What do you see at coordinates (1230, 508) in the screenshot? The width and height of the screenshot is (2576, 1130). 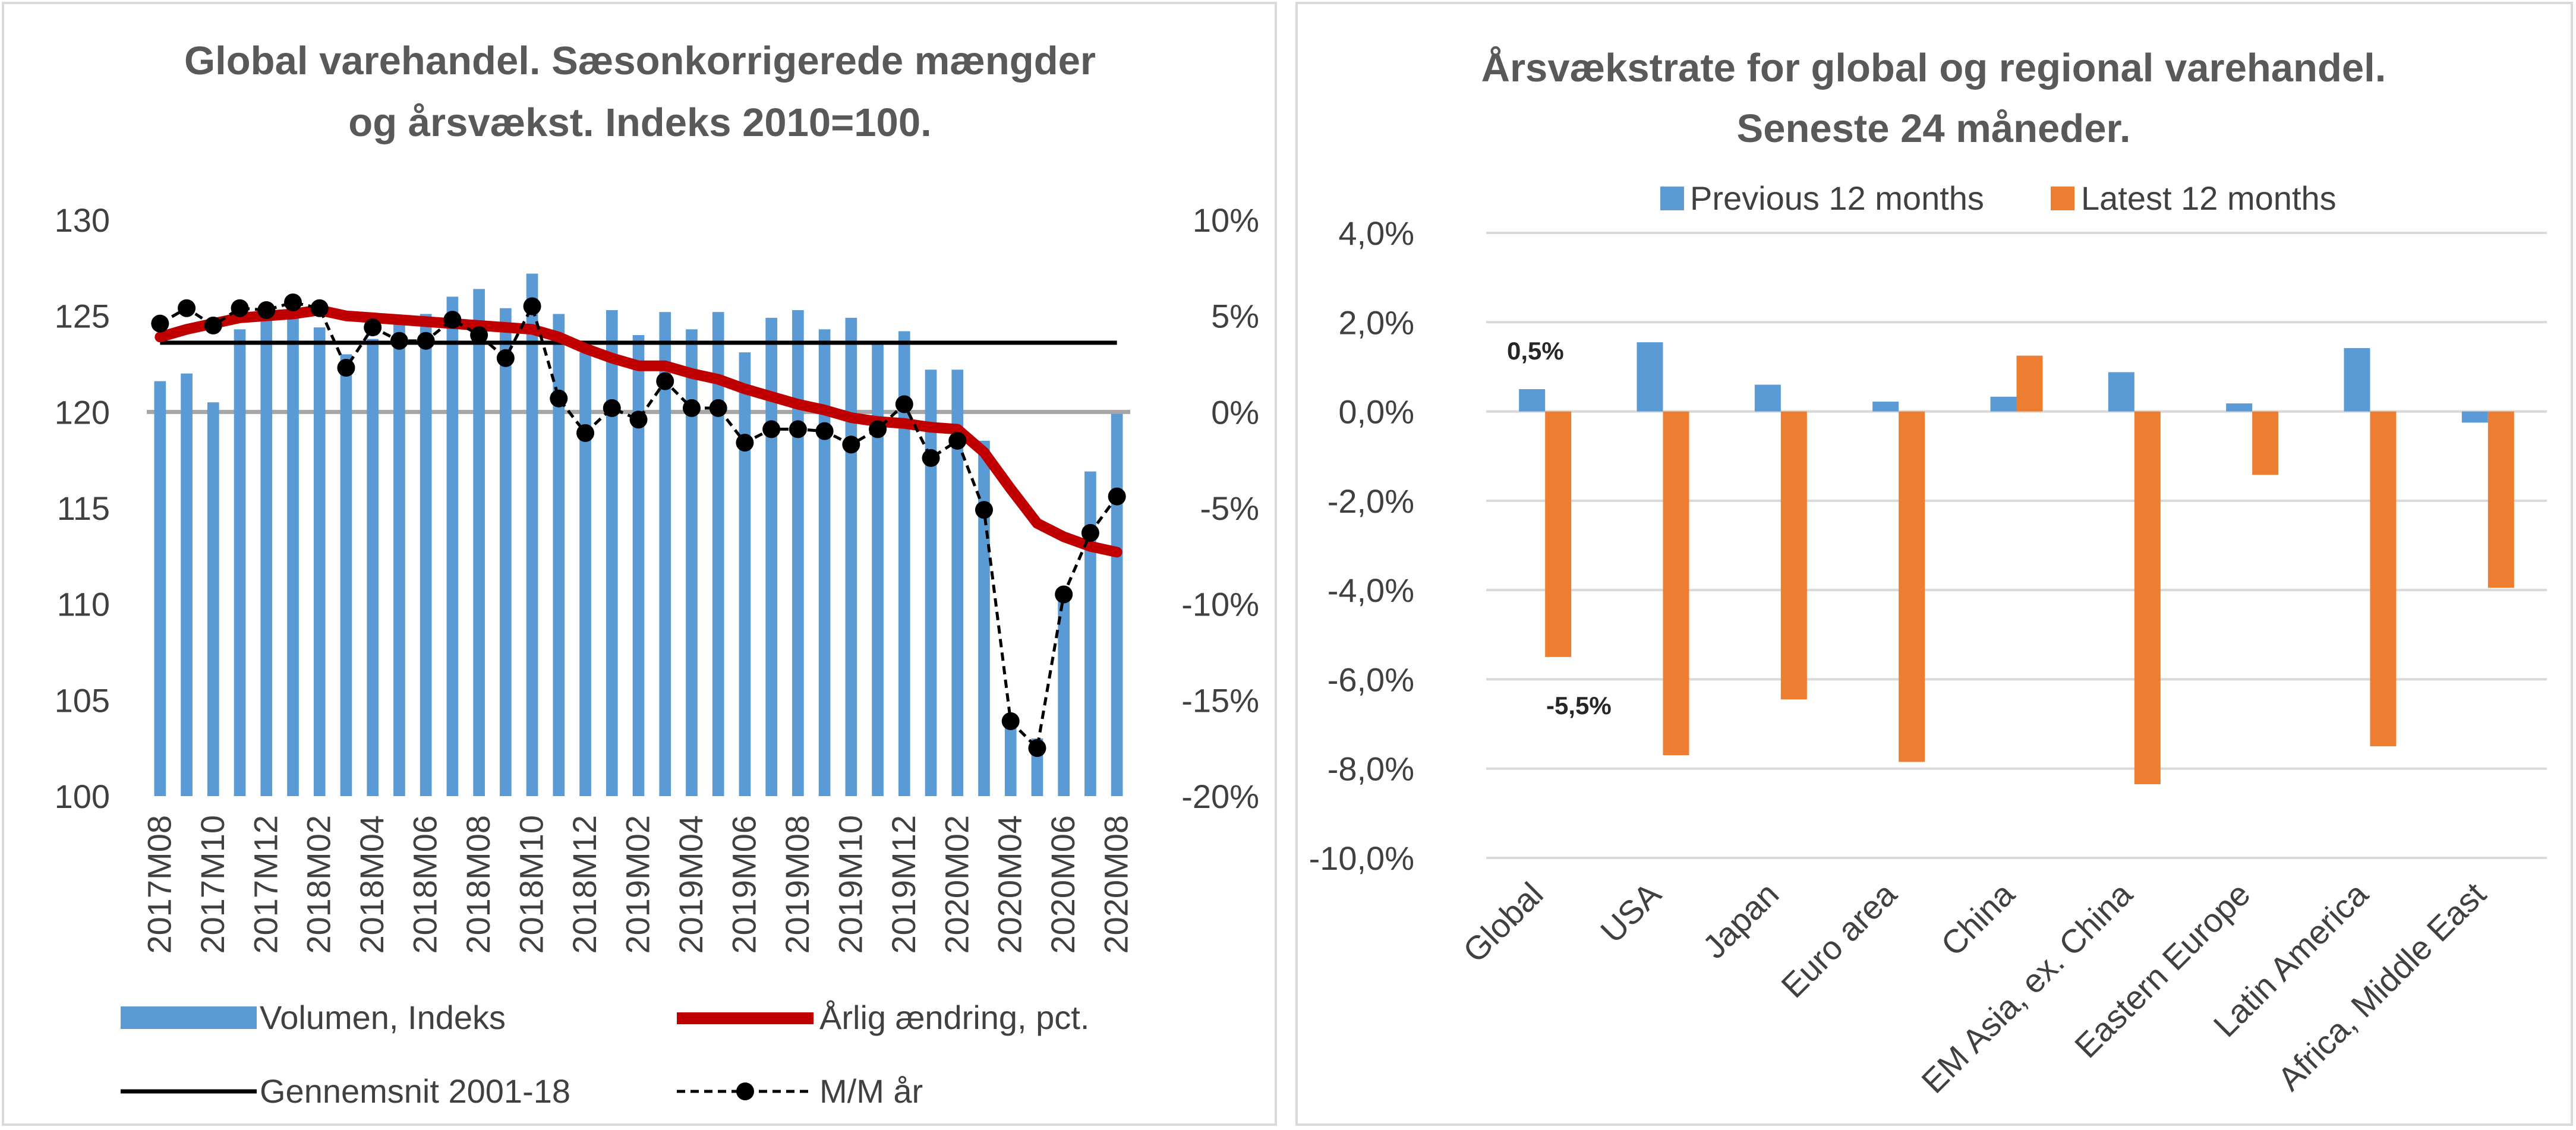 I see `y-tick-right-label: -5%` at bounding box center [1230, 508].